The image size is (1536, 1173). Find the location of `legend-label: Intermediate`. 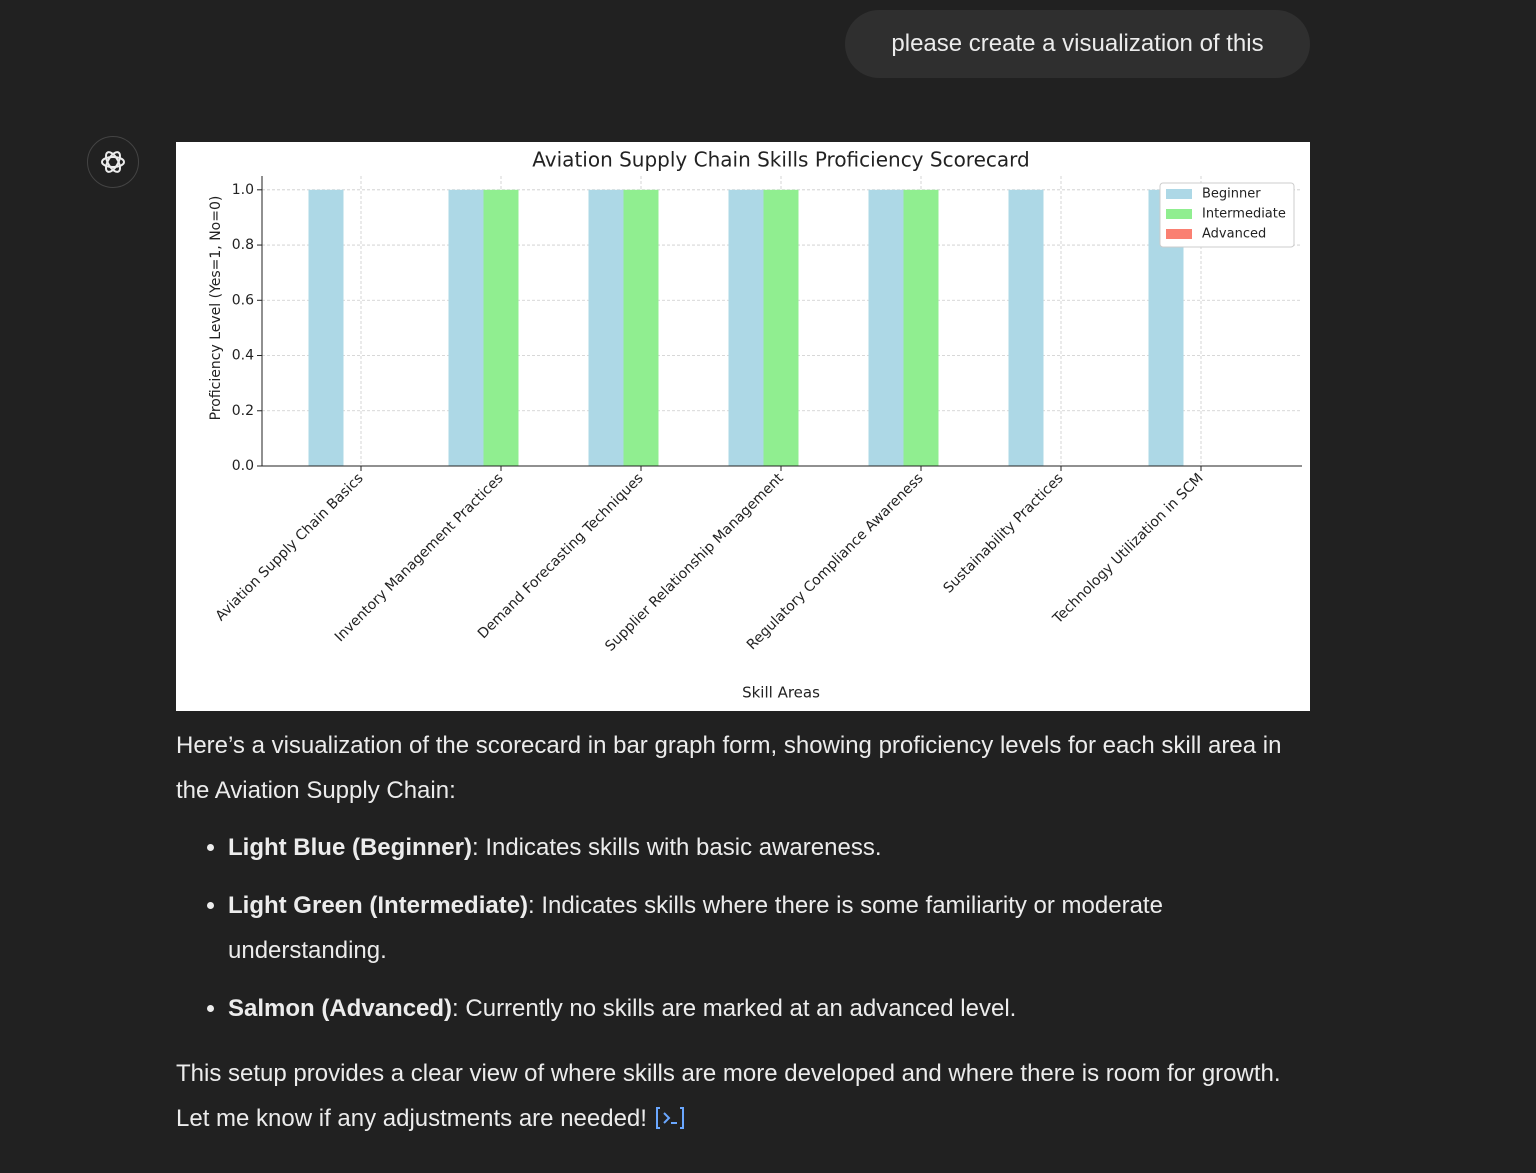

legend-label: Intermediate is located at coordinates (1244, 214).